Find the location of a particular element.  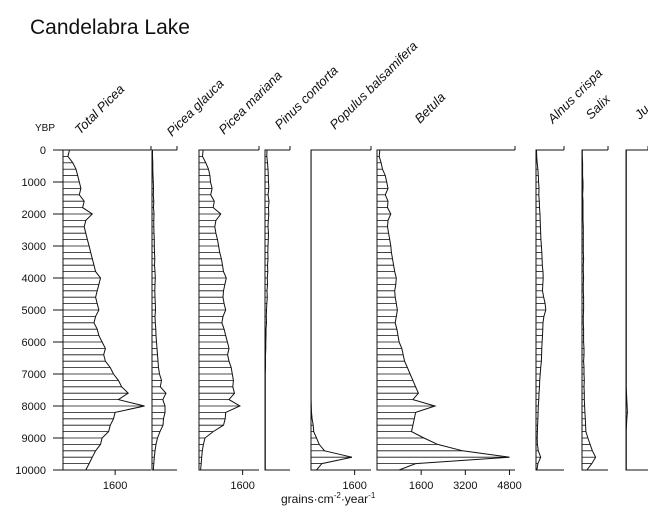

x-tick-label-total-picea: 1600 is located at coordinates (115, 486).